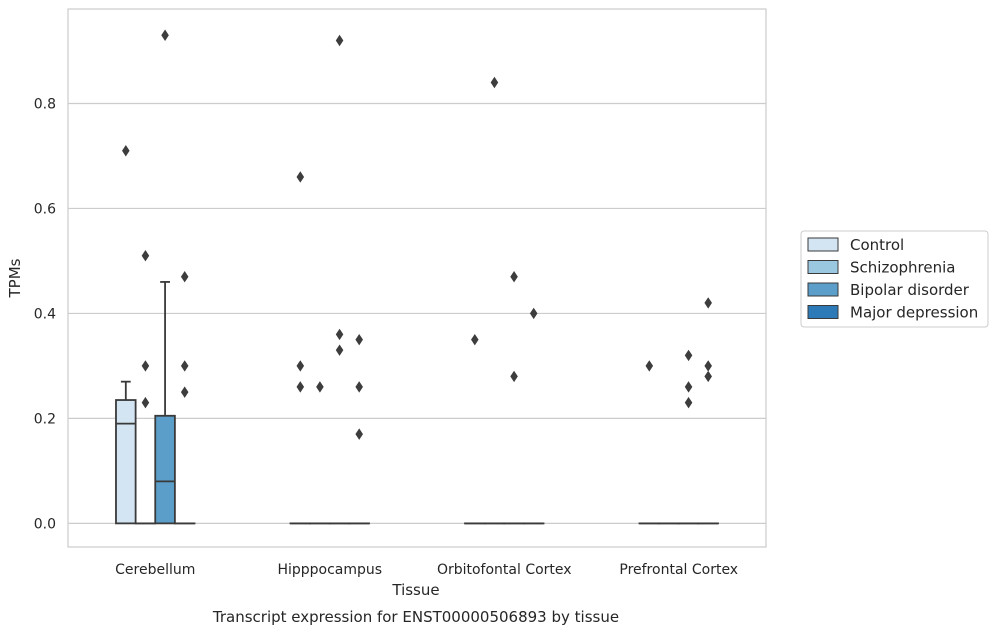  I want to click on legend-label: Control, so click(877, 245).